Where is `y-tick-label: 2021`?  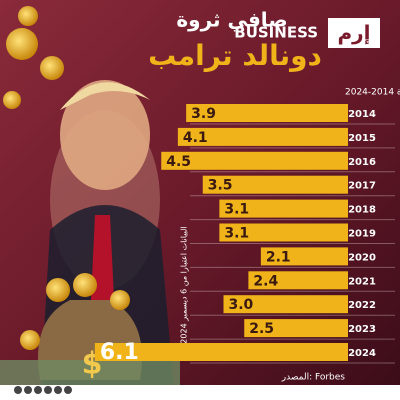
y-tick-label: 2021 is located at coordinates (362, 281).